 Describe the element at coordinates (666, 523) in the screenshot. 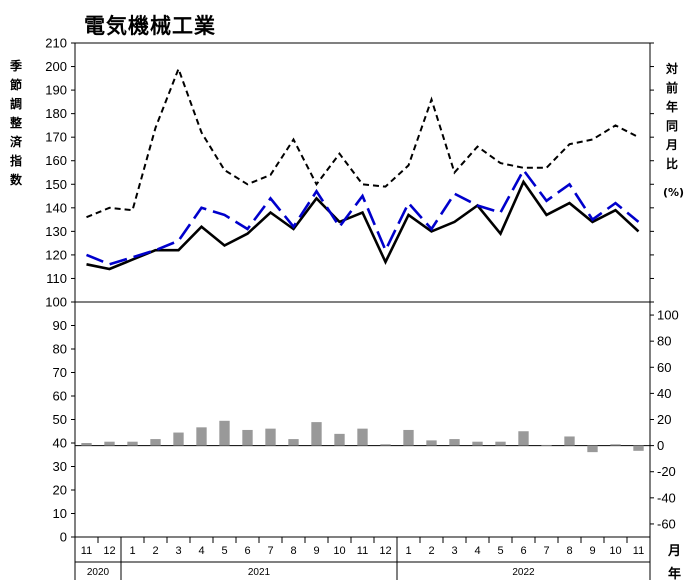

I see `right-tick-label: -60` at that location.